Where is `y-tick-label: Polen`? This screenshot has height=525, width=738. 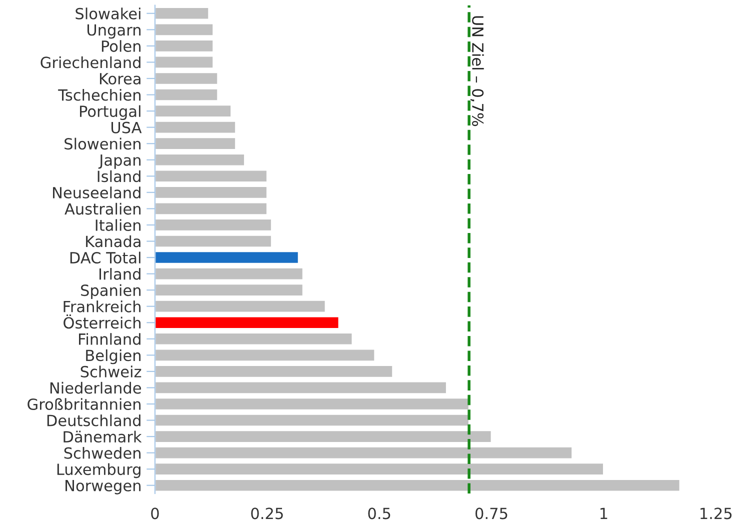 y-tick-label: Polen is located at coordinates (121, 46).